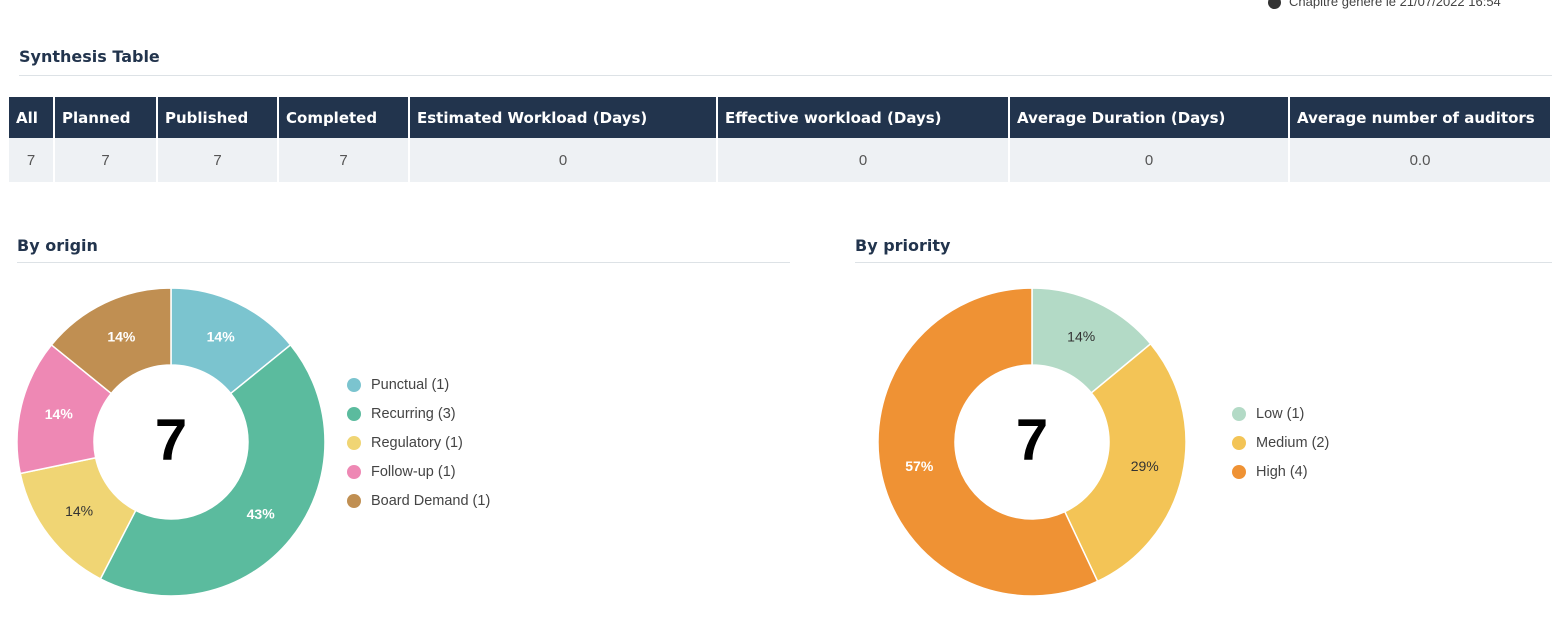 The width and height of the screenshot is (1552, 618). Describe the element at coordinates (1420, 160) in the screenshot. I see `table-cell: 0.0` at that location.